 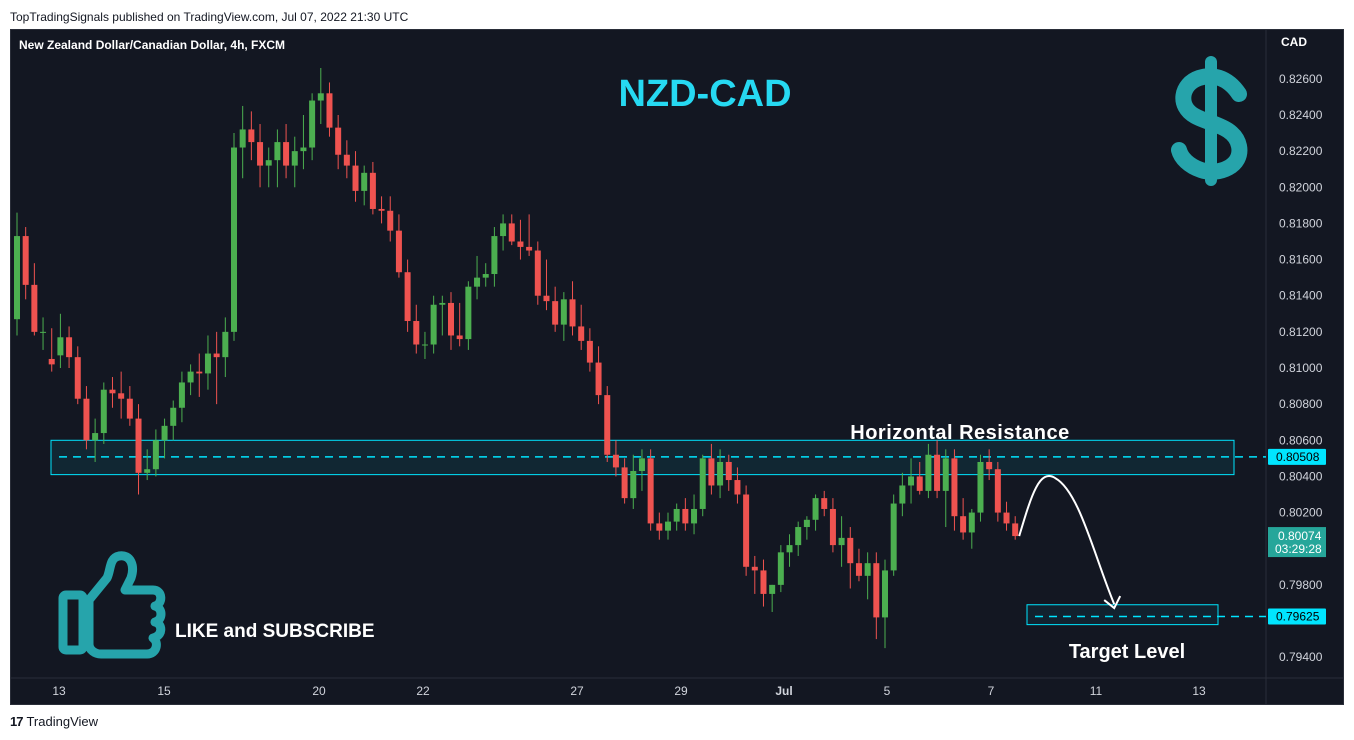 What do you see at coordinates (887, 691) in the screenshot?
I see `time-tick-label: 5` at bounding box center [887, 691].